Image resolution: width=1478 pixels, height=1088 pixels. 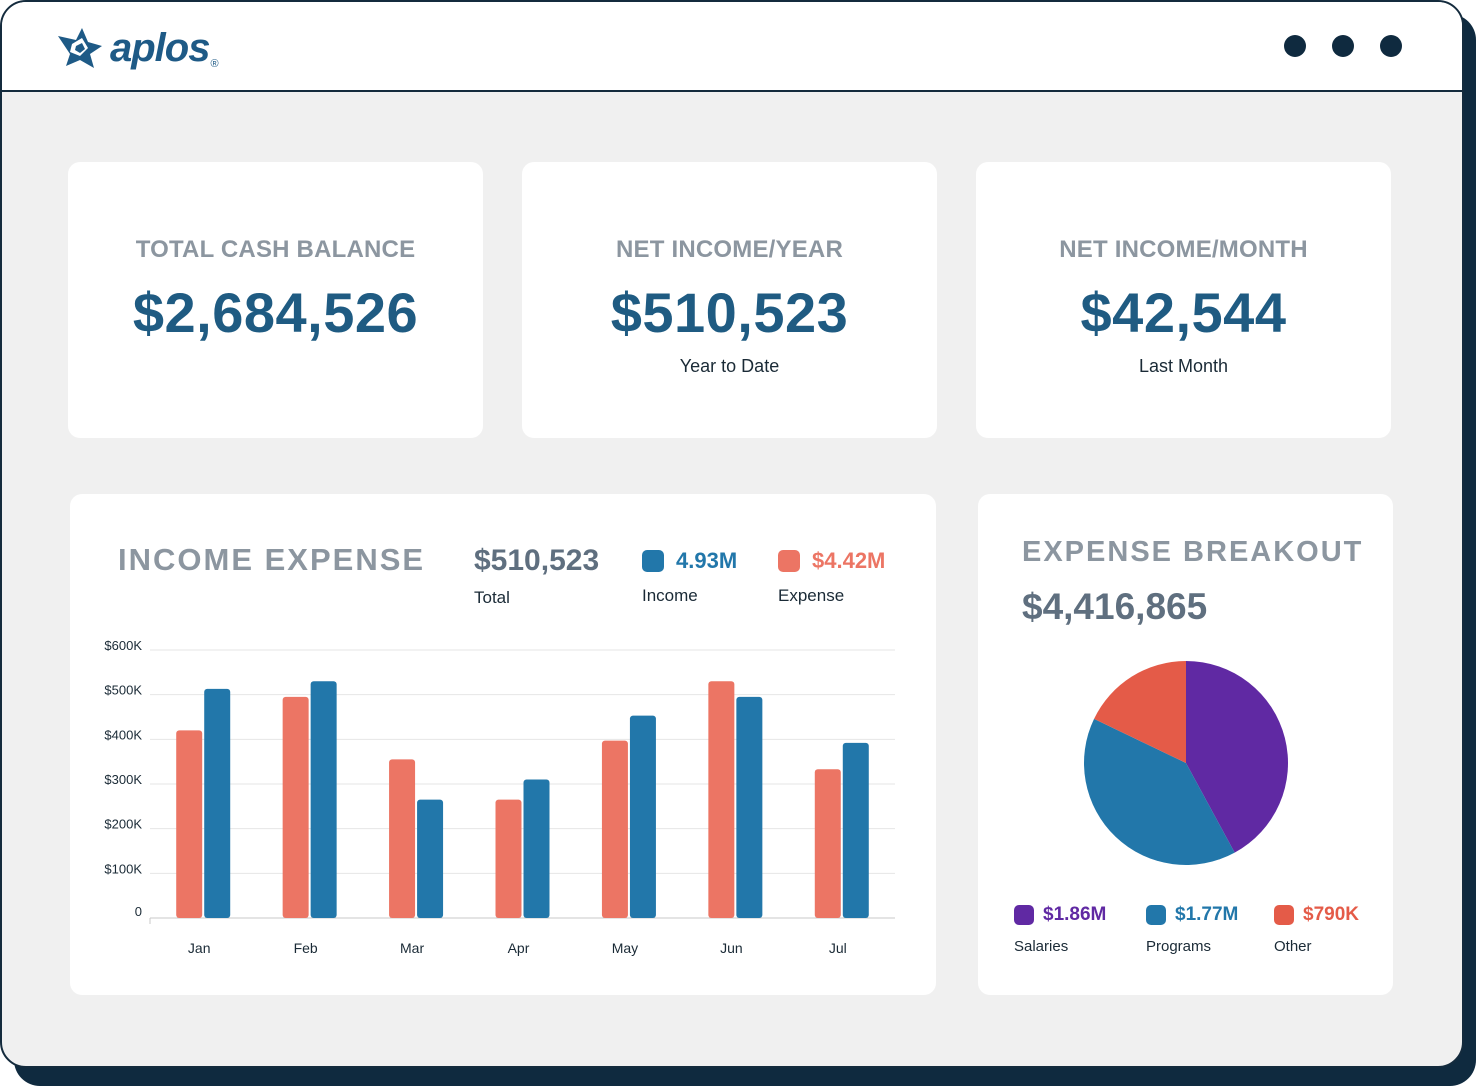 I want to click on legend-other: $790K Other, so click(x=1316, y=929).